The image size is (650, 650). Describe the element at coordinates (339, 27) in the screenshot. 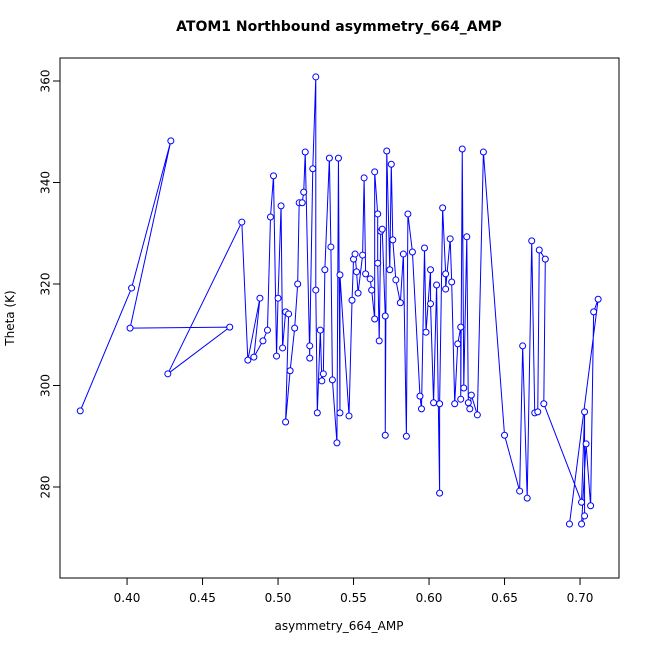

I see `chart-title: ATOM1 Northbound asymmetry_664_AMP` at that location.